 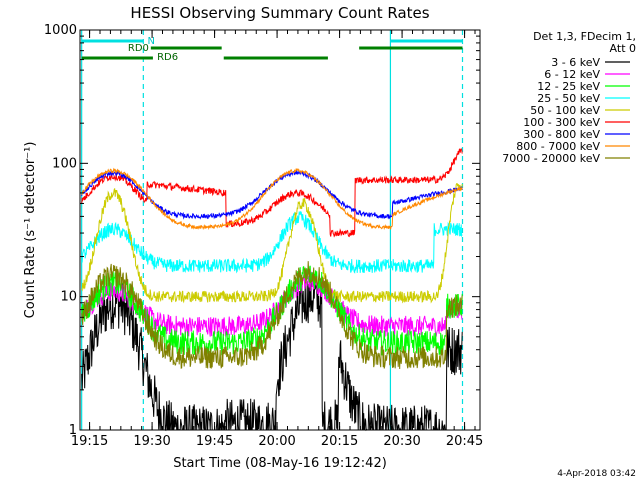 What do you see at coordinates (280, 463) in the screenshot?
I see `x-axis-label: Start Time (08-May-16 19:12:42)` at bounding box center [280, 463].